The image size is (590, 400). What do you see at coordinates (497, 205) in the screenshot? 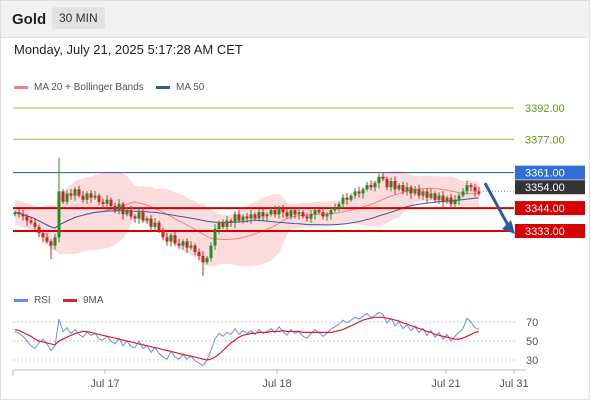
I see `forecast-arrow-shaft` at bounding box center [497, 205].